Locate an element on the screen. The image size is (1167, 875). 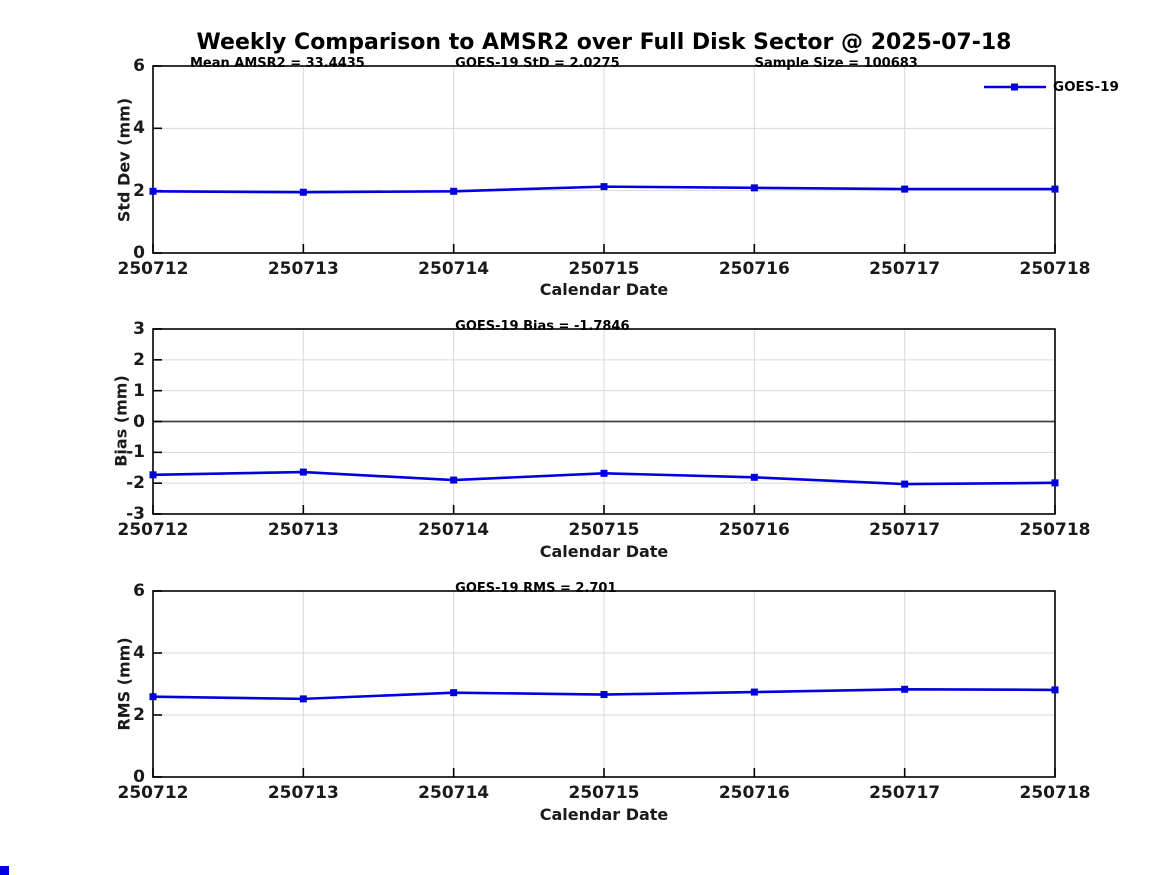
ylabel-std-dev: Std Dev (mm) is located at coordinates (124, 160).